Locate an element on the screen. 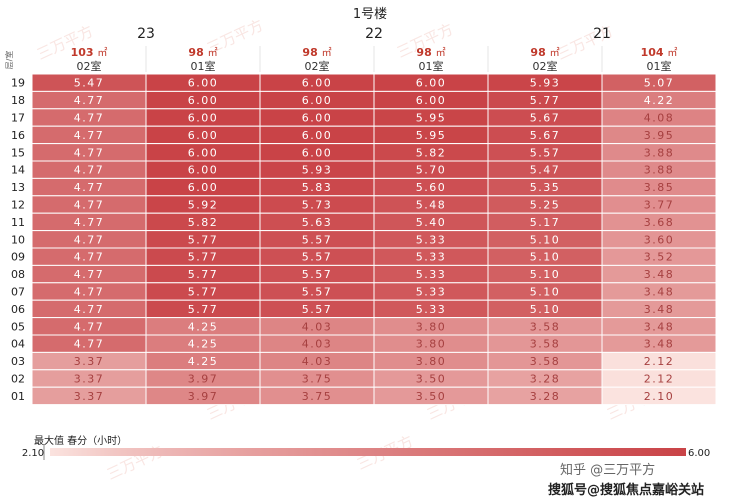  cell-value-label: 5.47 is located at coordinates (545, 170).